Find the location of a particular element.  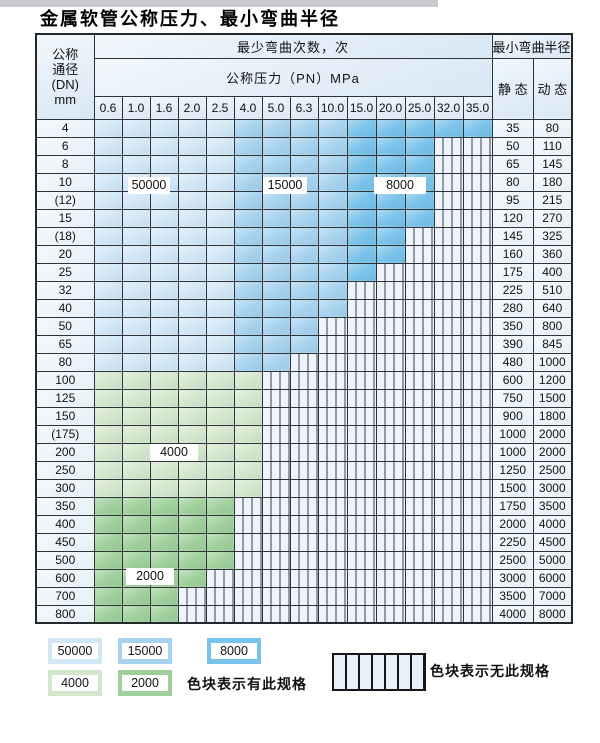

cycles-label-50000: 50000 is located at coordinates (149, 185).